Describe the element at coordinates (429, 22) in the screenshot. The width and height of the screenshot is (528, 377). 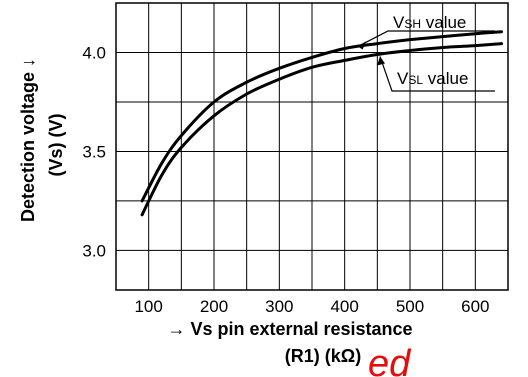
I see `vsh-annotation-label: VSH value` at that location.